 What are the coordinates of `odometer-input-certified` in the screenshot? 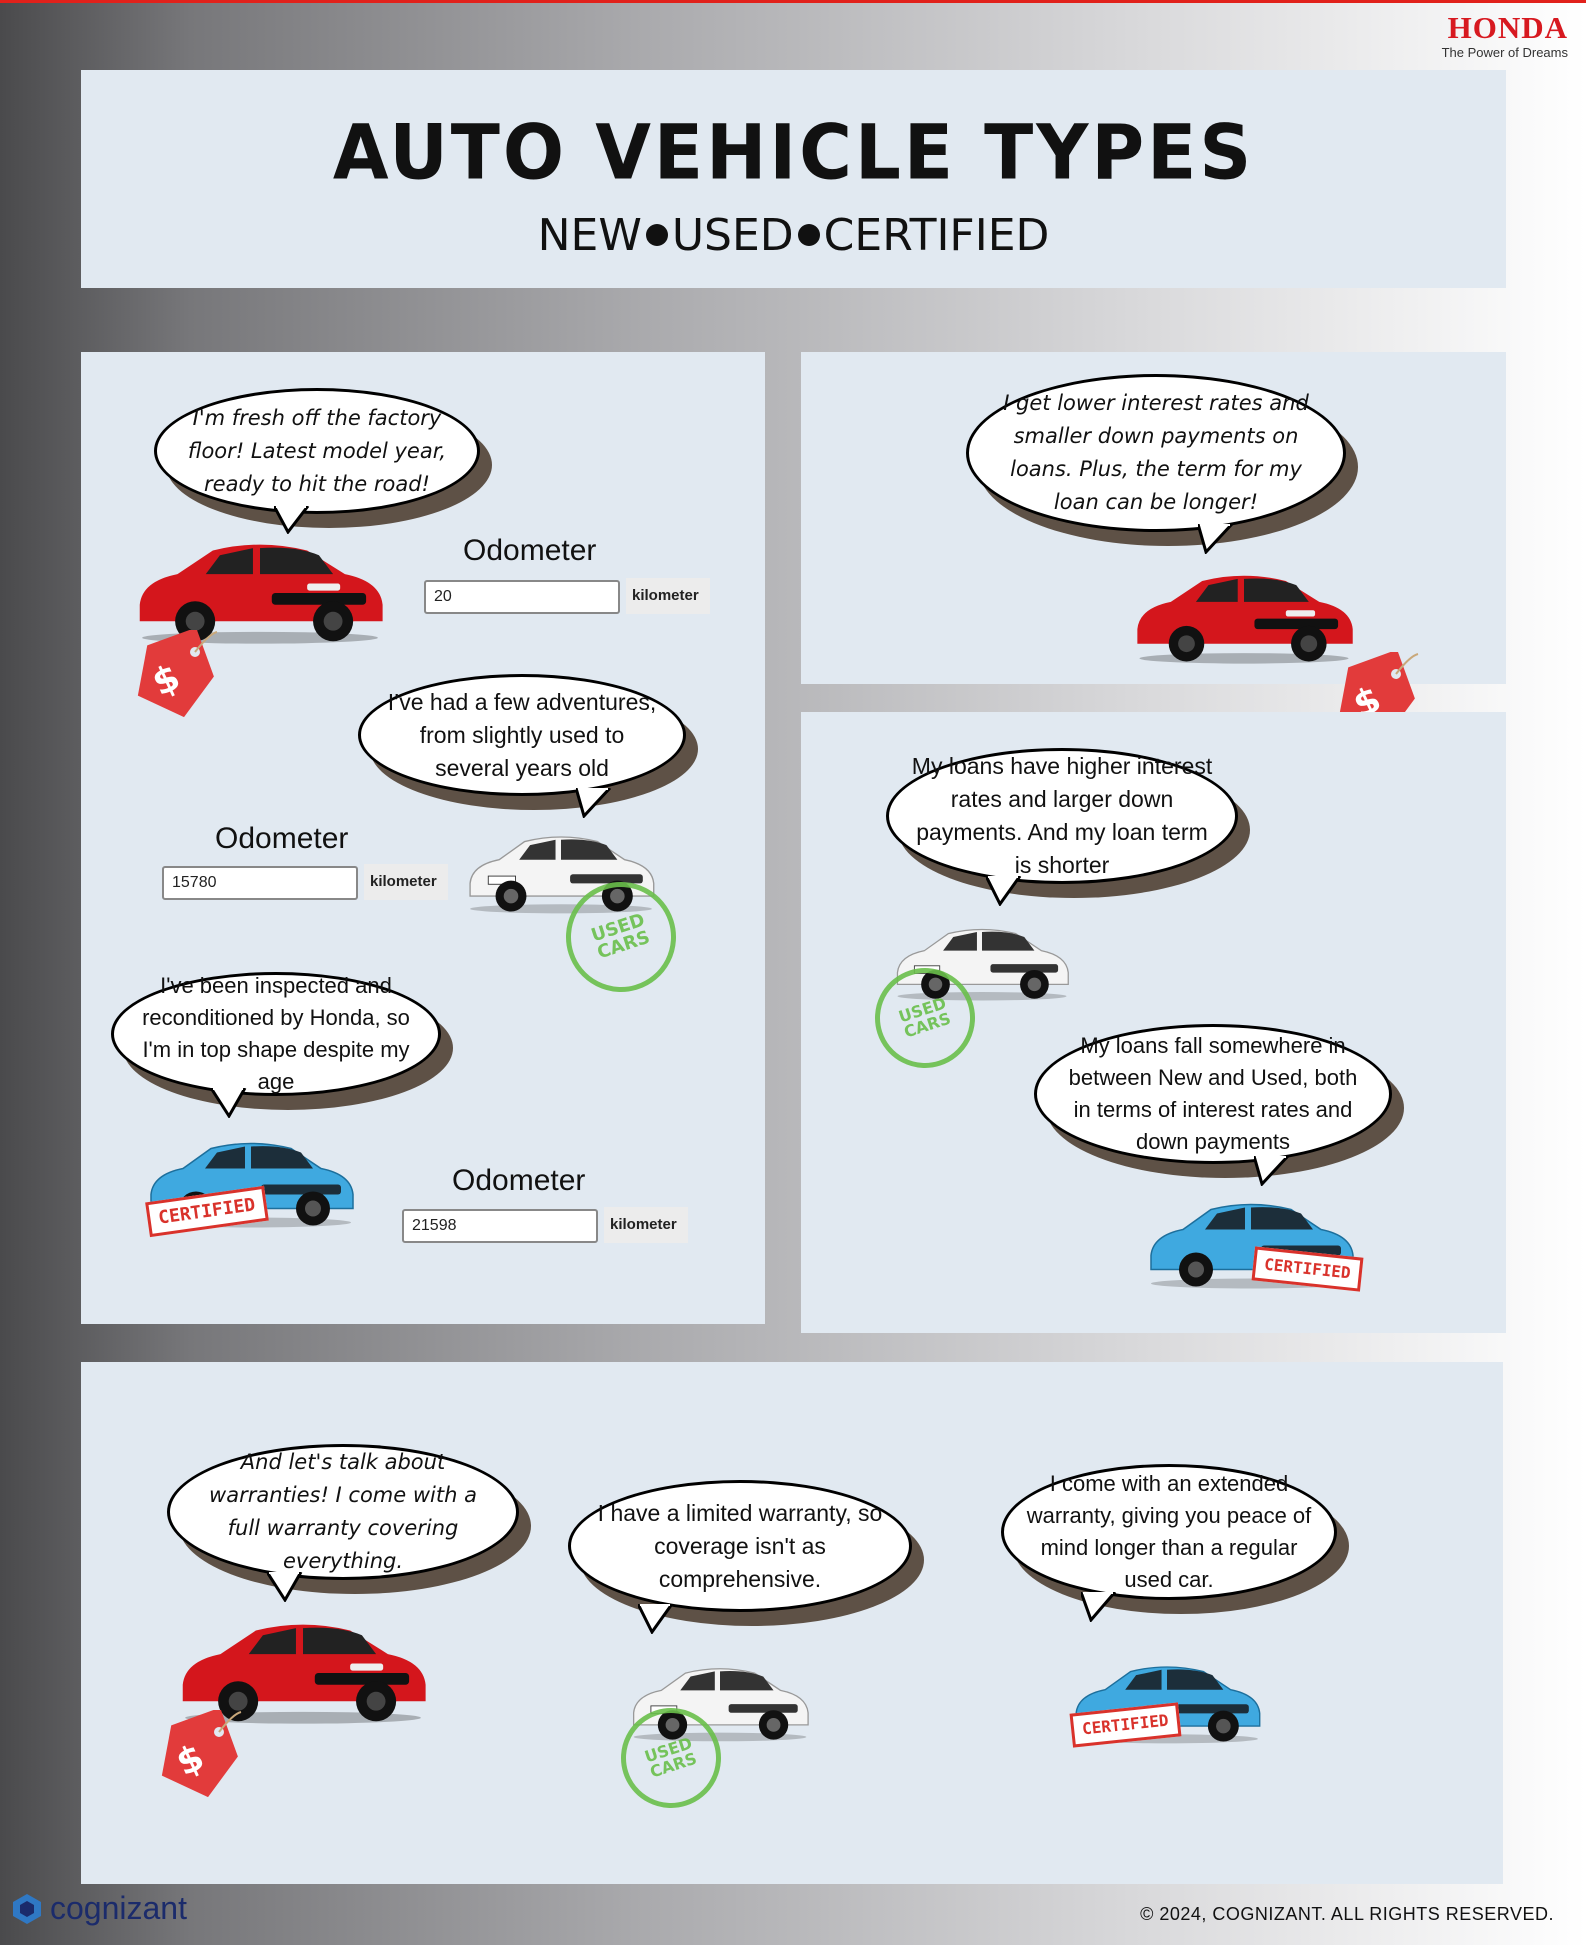 It's located at (500, 1226).